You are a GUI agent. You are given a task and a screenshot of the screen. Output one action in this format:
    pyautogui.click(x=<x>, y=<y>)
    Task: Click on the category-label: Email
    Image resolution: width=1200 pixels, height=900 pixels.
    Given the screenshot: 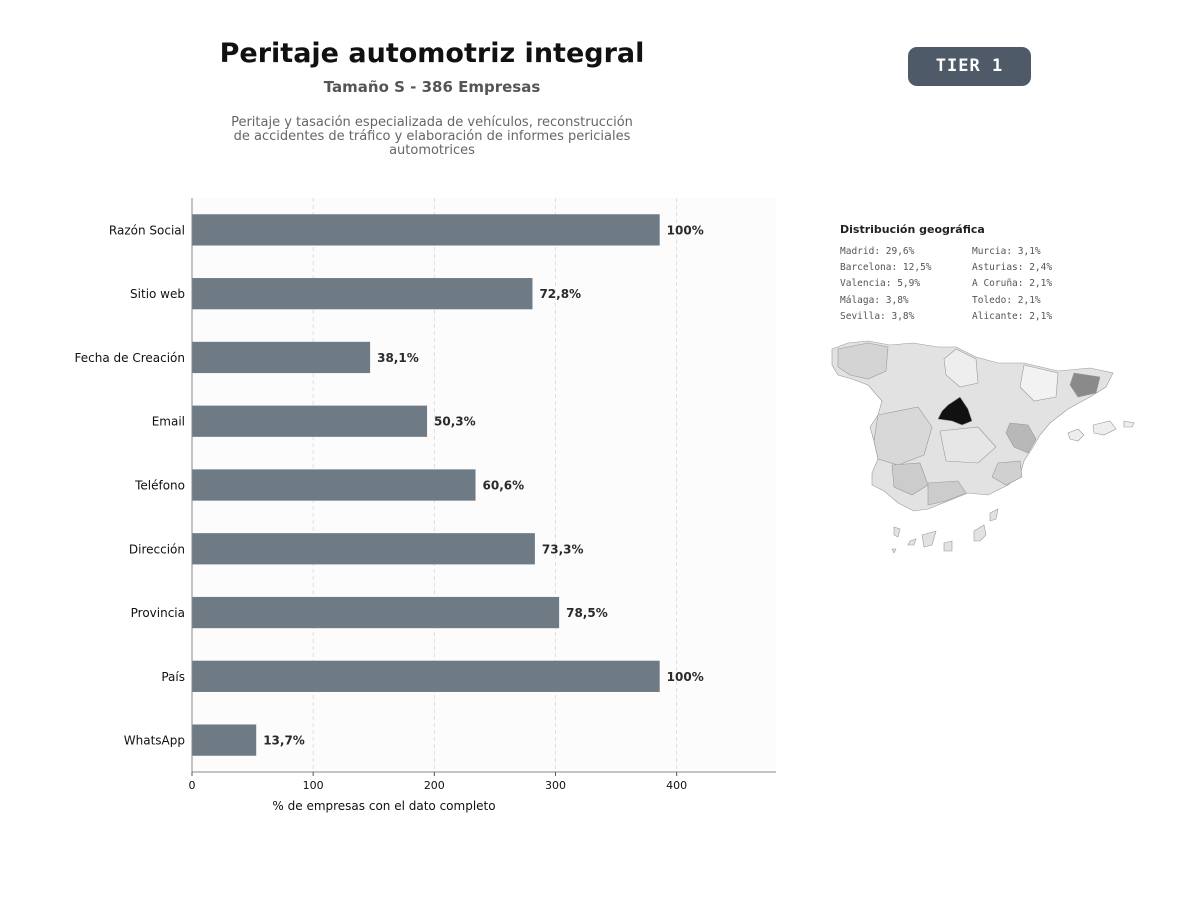 What is the action you would take?
    pyautogui.click(x=168, y=422)
    